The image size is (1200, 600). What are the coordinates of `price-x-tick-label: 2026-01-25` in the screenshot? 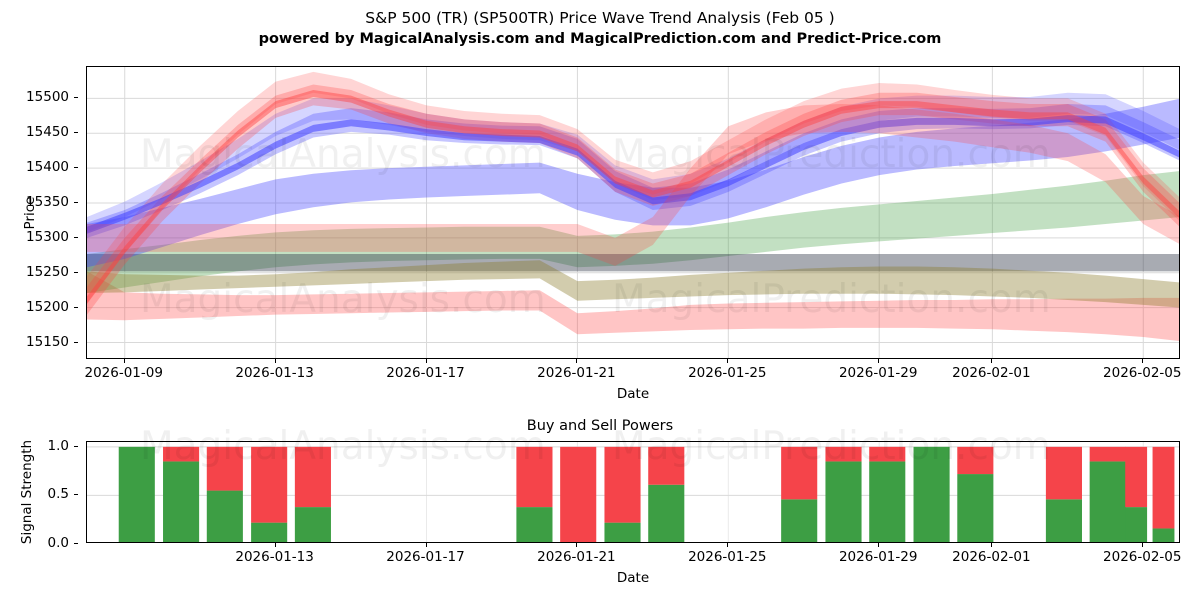 It's located at (727, 373).